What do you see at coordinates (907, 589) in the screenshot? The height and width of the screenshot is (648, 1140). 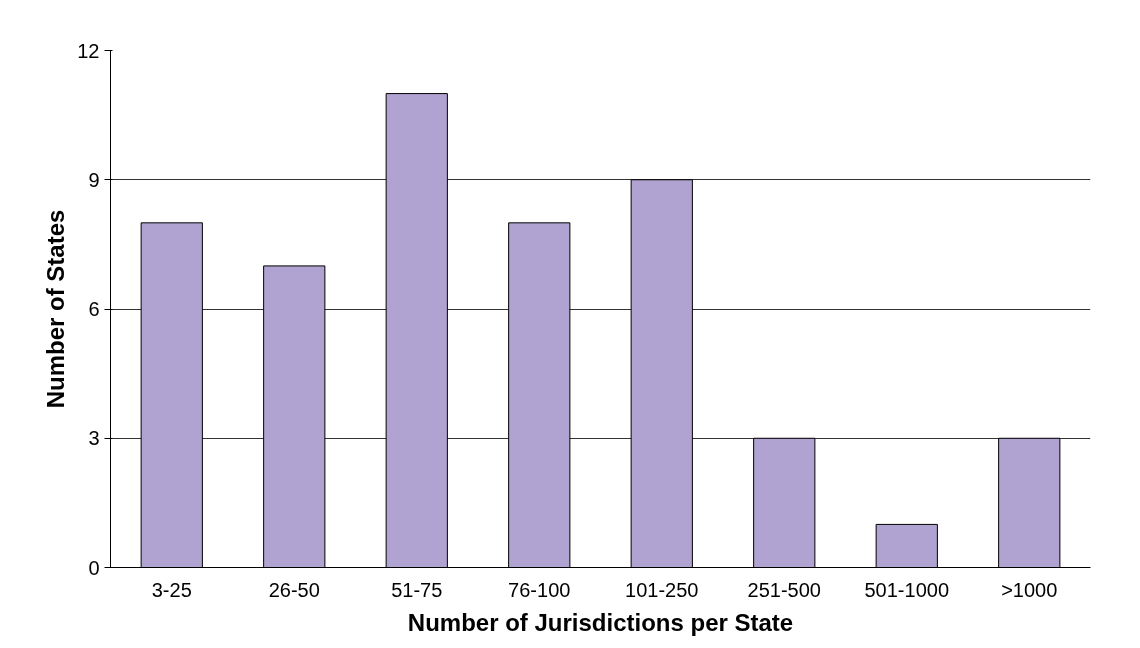 I see `x-tick-label: 501-1000` at bounding box center [907, 589].